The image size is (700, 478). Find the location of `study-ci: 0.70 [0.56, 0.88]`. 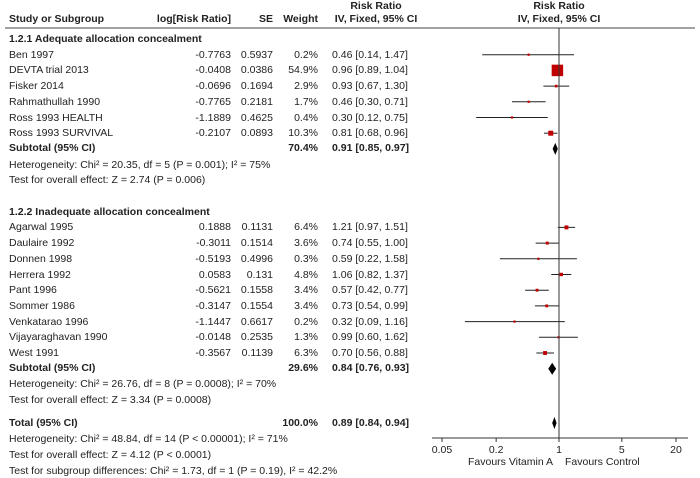

study-ci: 0.70 [0.56, 0.88] is located at coordinates (370, 353).